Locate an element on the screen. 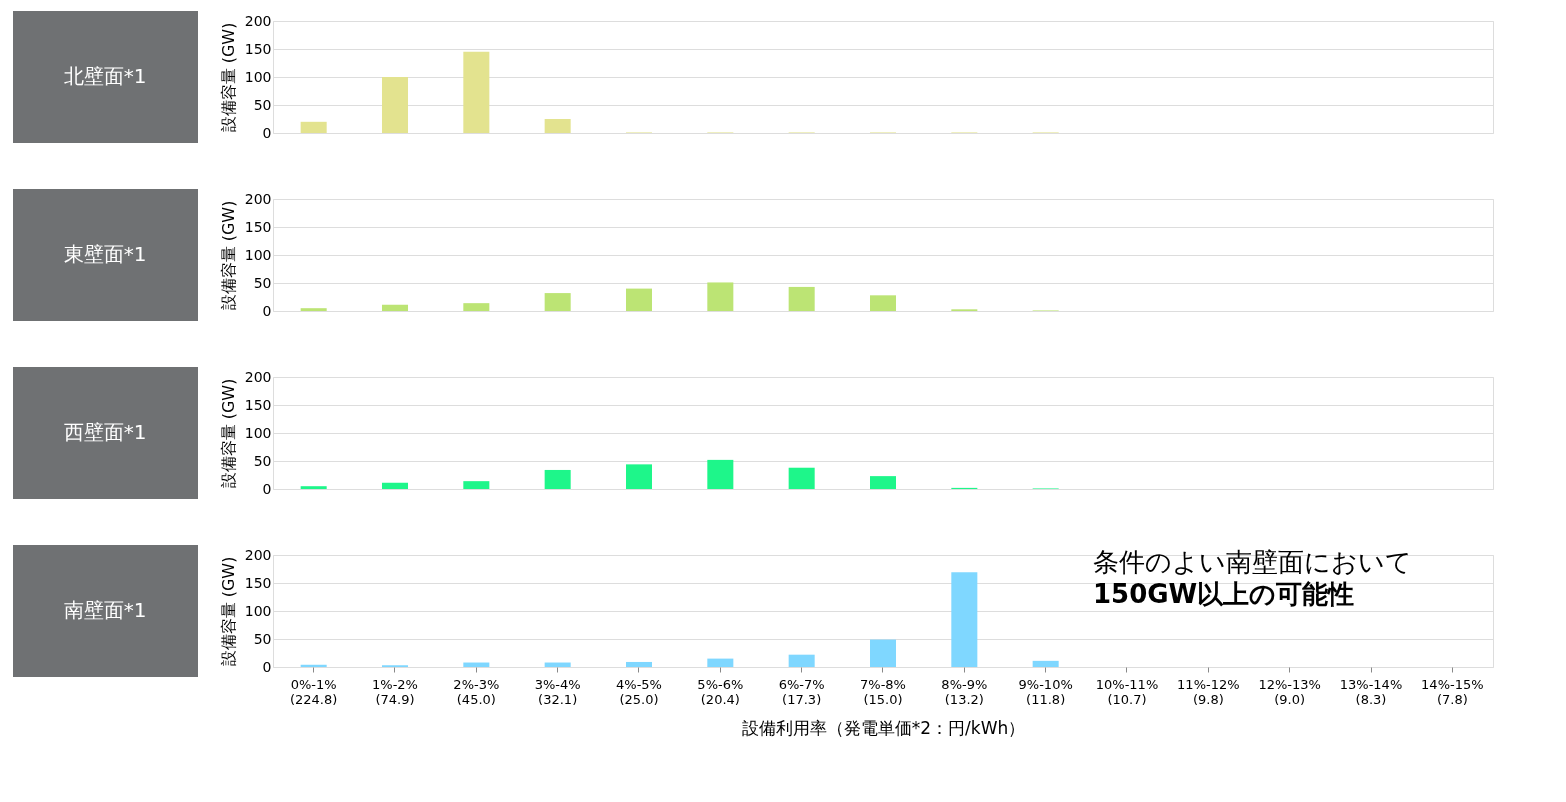 The height and width of the screenshot is (802, 1566). x-tick-label: 12%-13% (9.0) is located at coordinates (1289, 691).